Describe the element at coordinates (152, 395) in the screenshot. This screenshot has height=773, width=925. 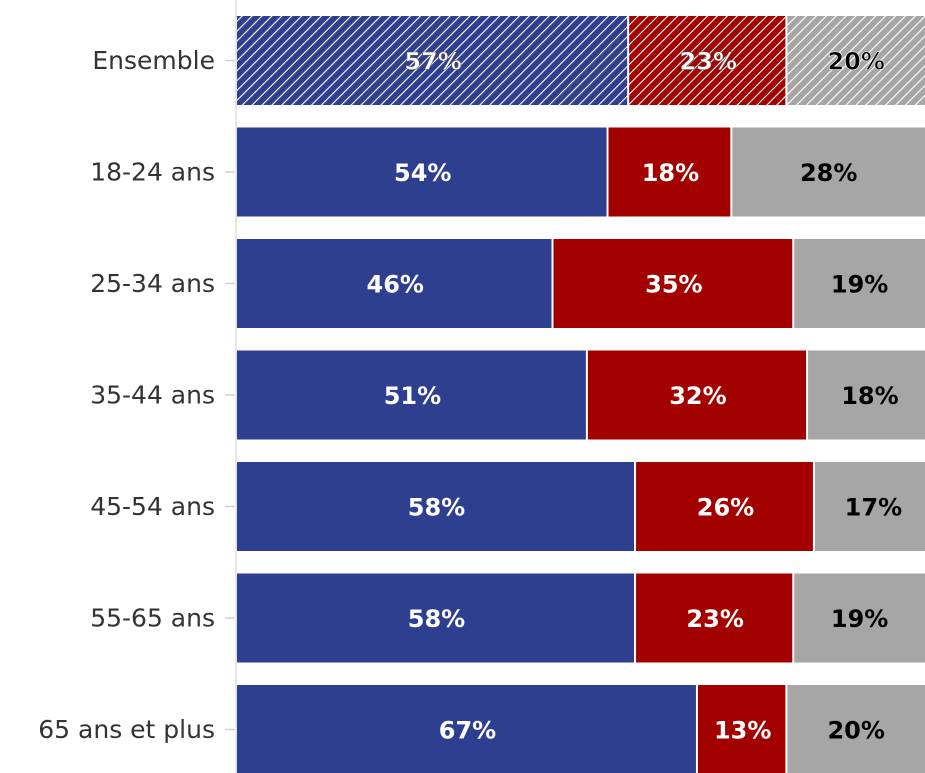
I see `category-label: 35-44 ans` at that location.